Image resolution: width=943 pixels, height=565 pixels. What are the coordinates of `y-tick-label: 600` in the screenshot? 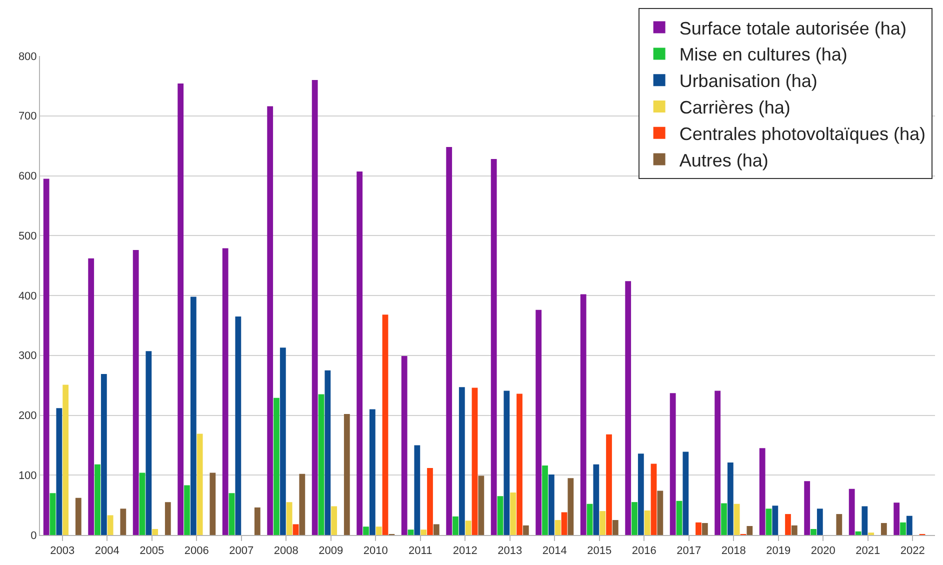 It's located at (27, 176).